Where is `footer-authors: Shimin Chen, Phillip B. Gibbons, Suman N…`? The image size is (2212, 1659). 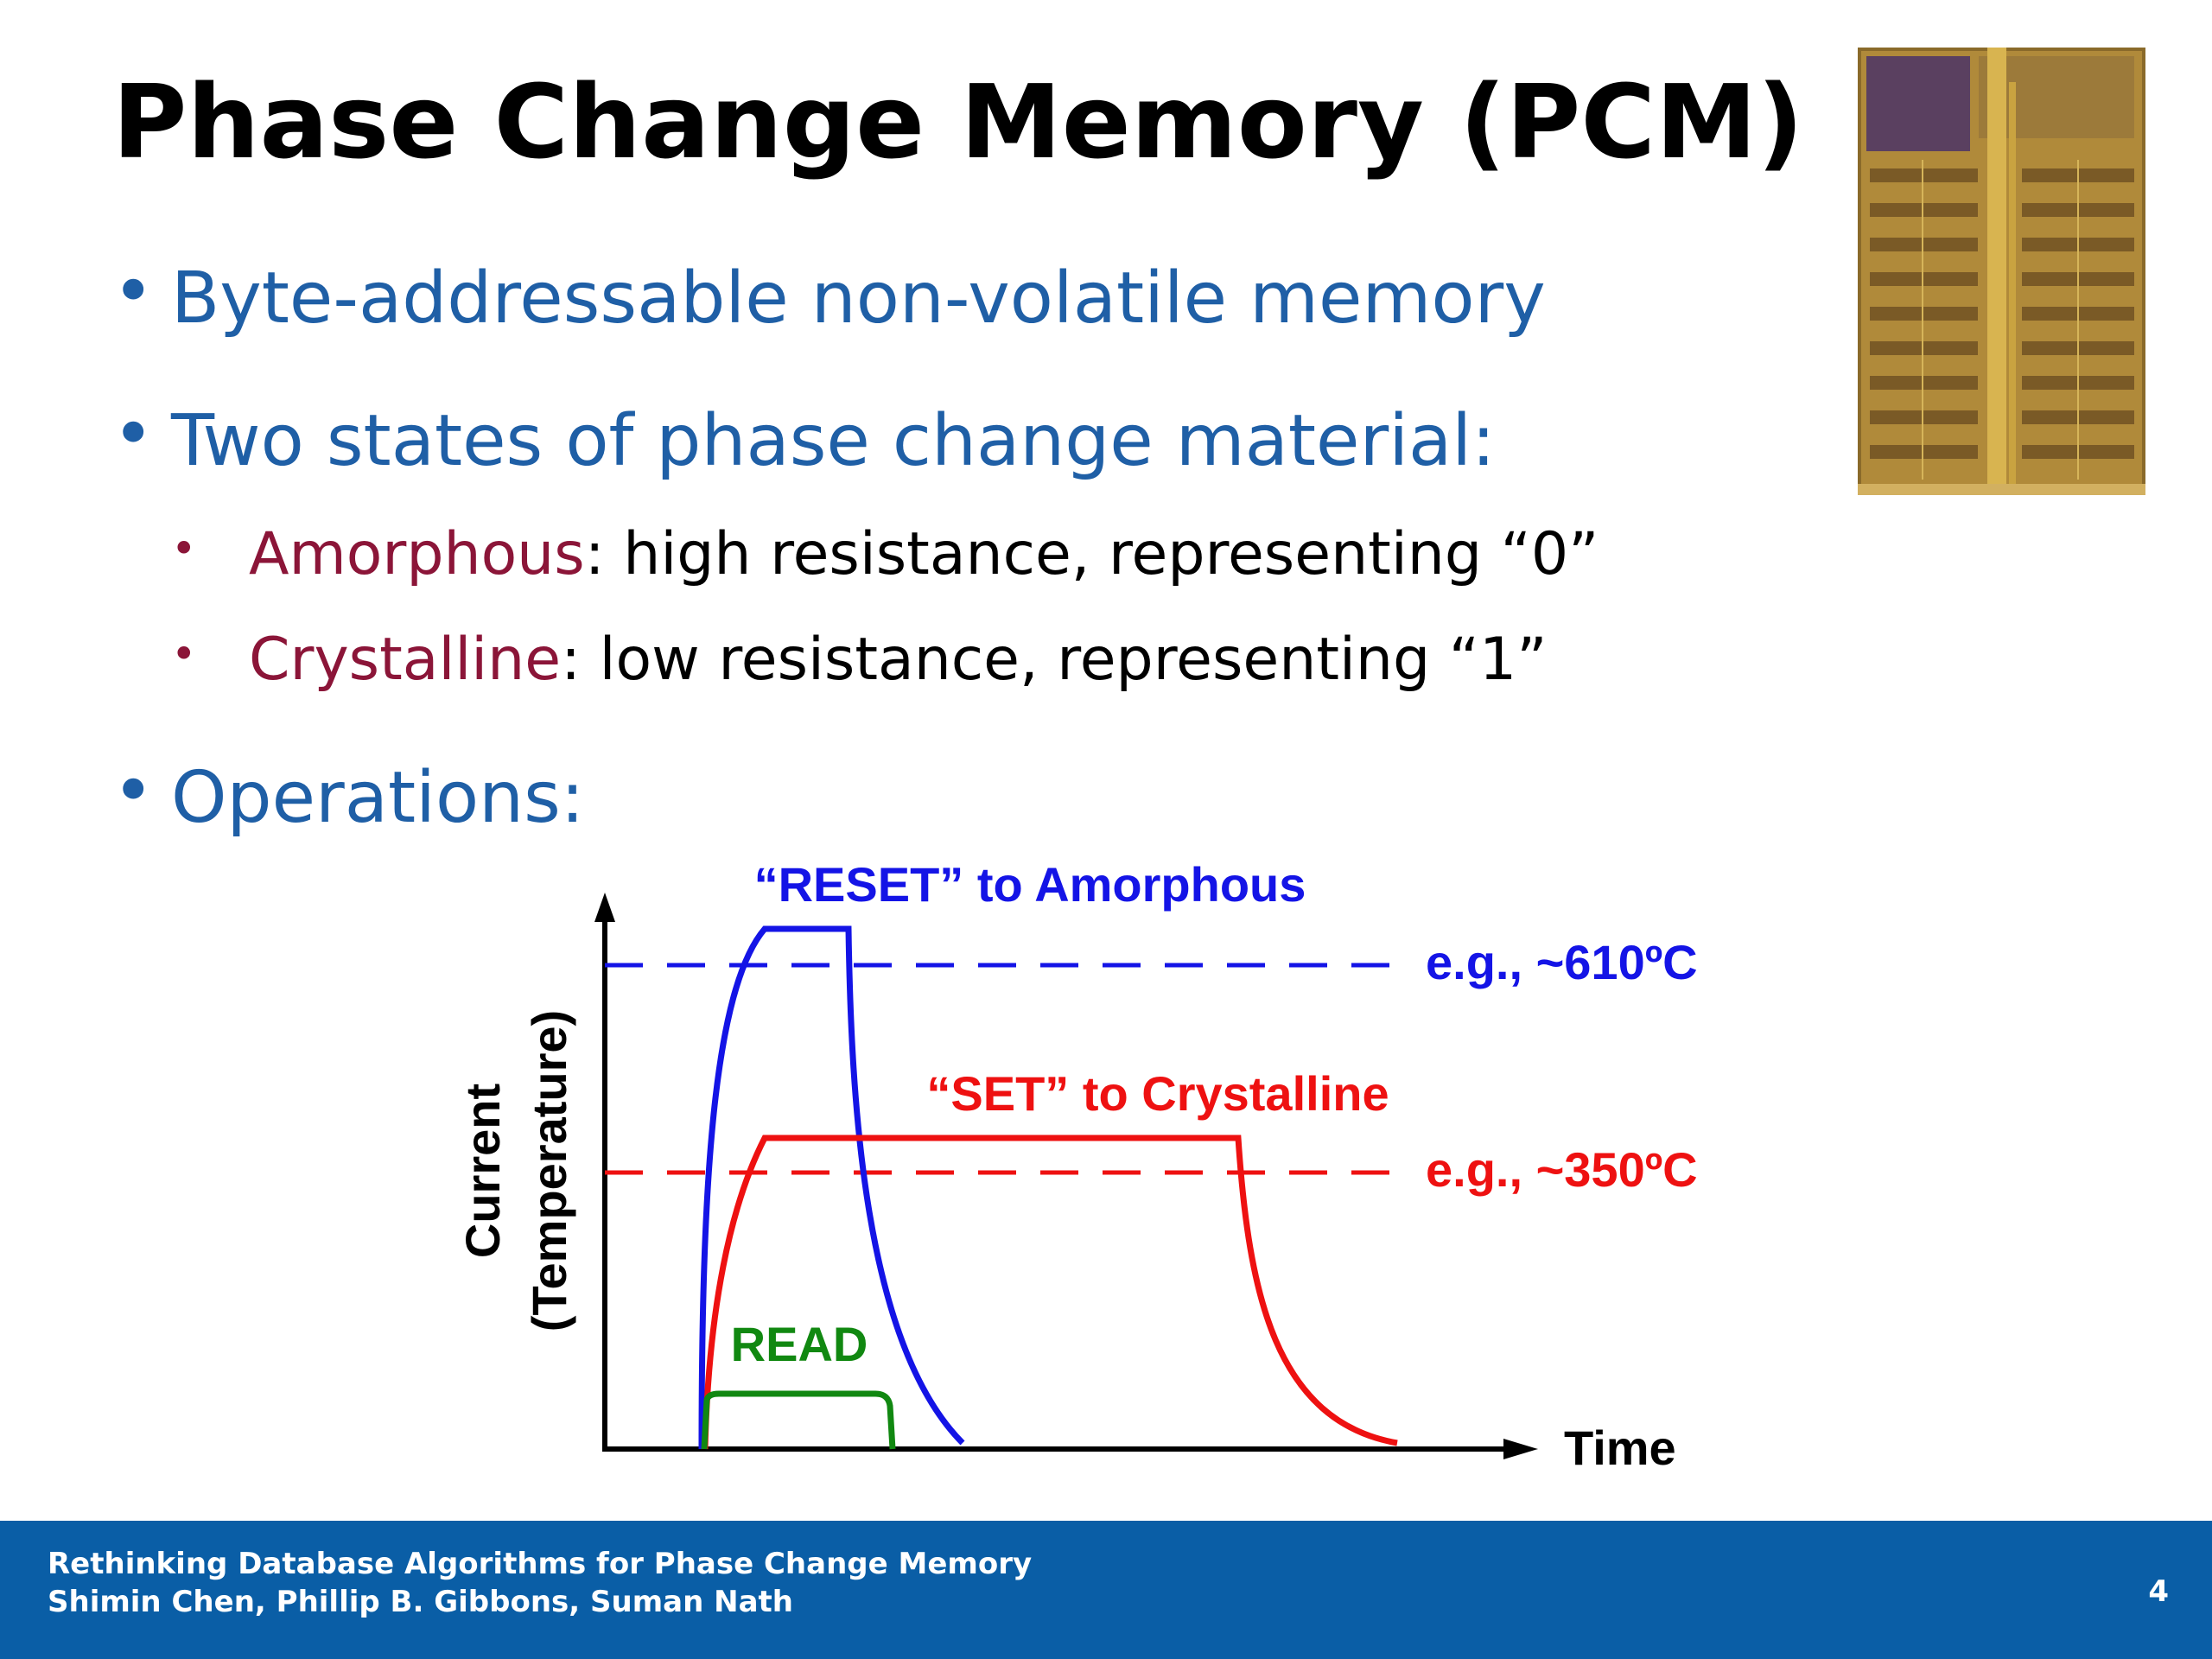
footer-authors: Shimin Chen, Phillip B. Gibbons, Suman N… is located at coordinates (420, 1602).